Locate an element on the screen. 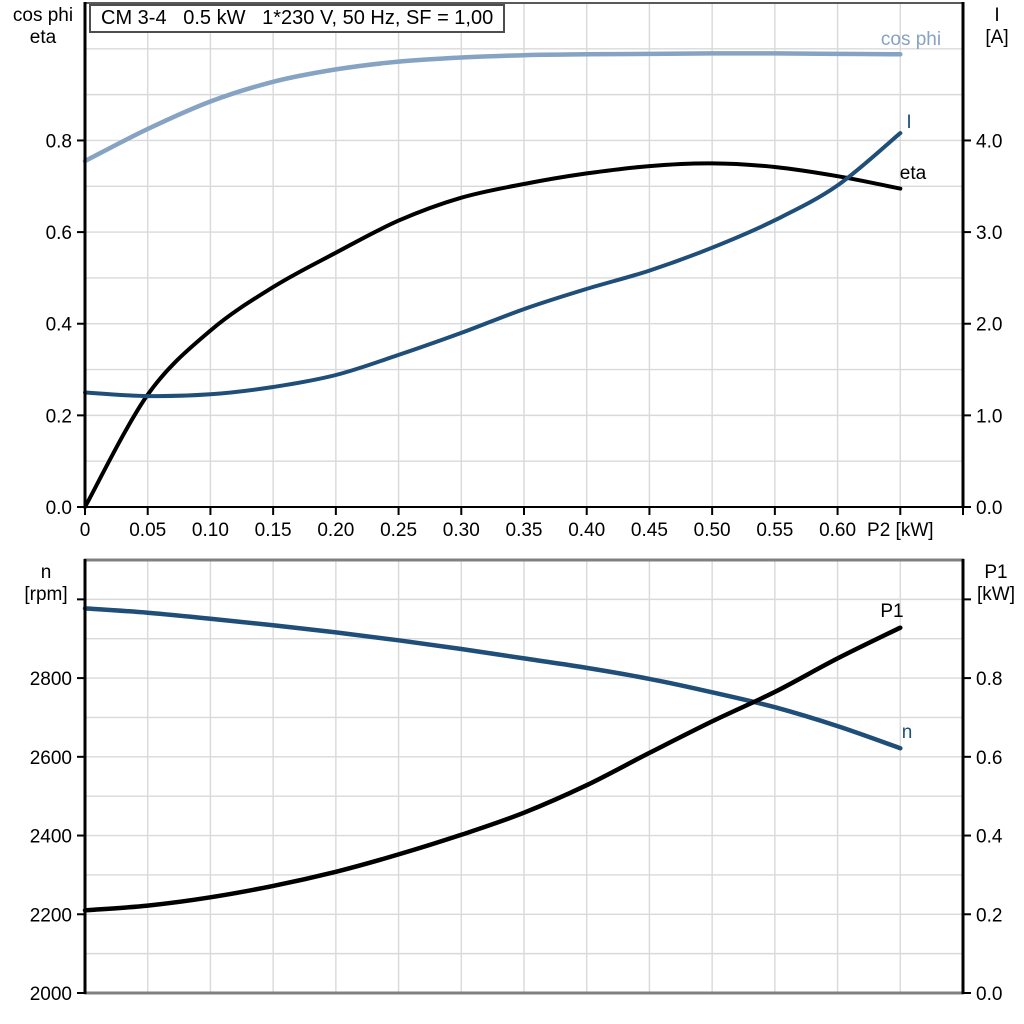 The image size is (1024, 1024). right-tick-label: 4.0 is located at coordinates (989, 141).